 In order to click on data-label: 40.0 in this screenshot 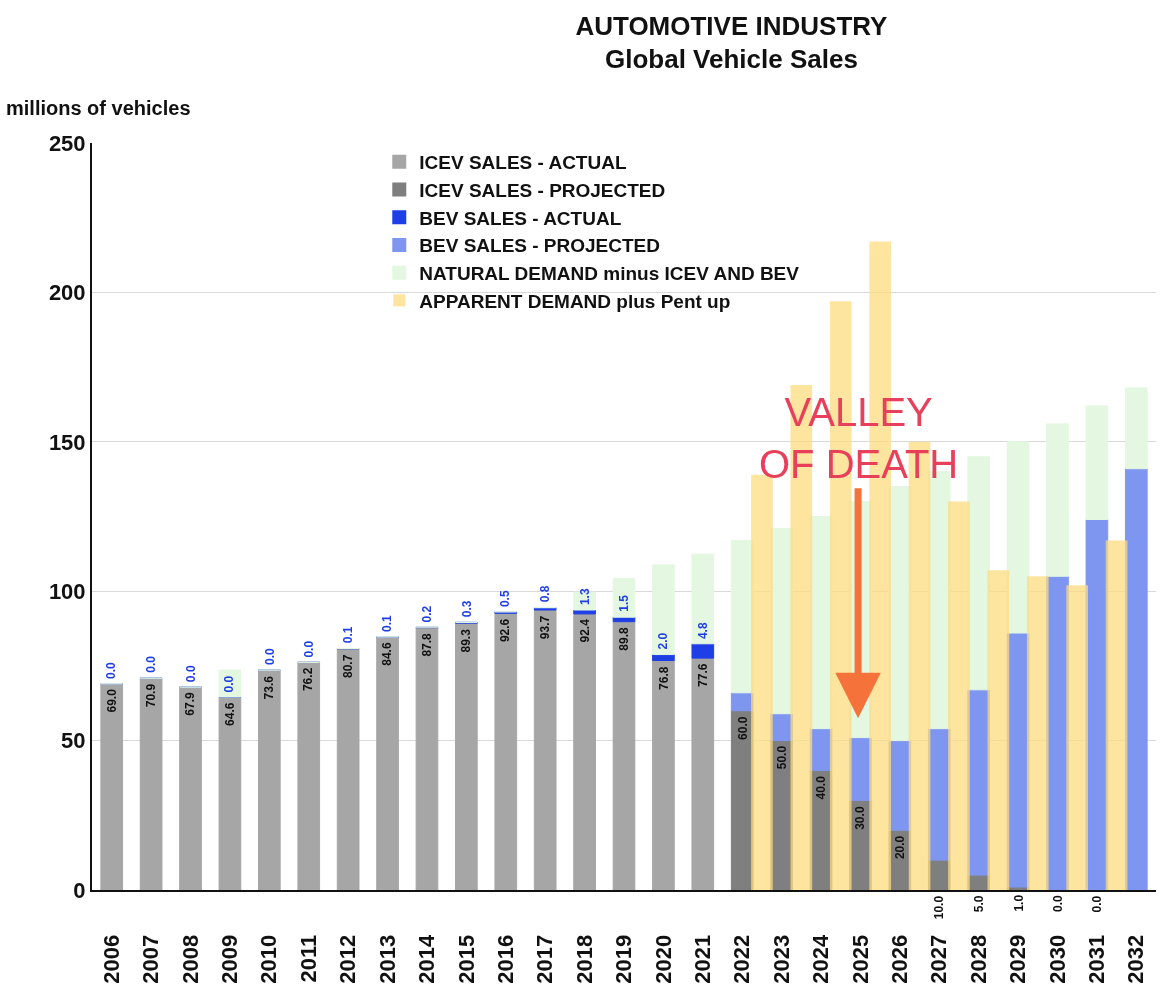, I will do `click(820, 787)`.